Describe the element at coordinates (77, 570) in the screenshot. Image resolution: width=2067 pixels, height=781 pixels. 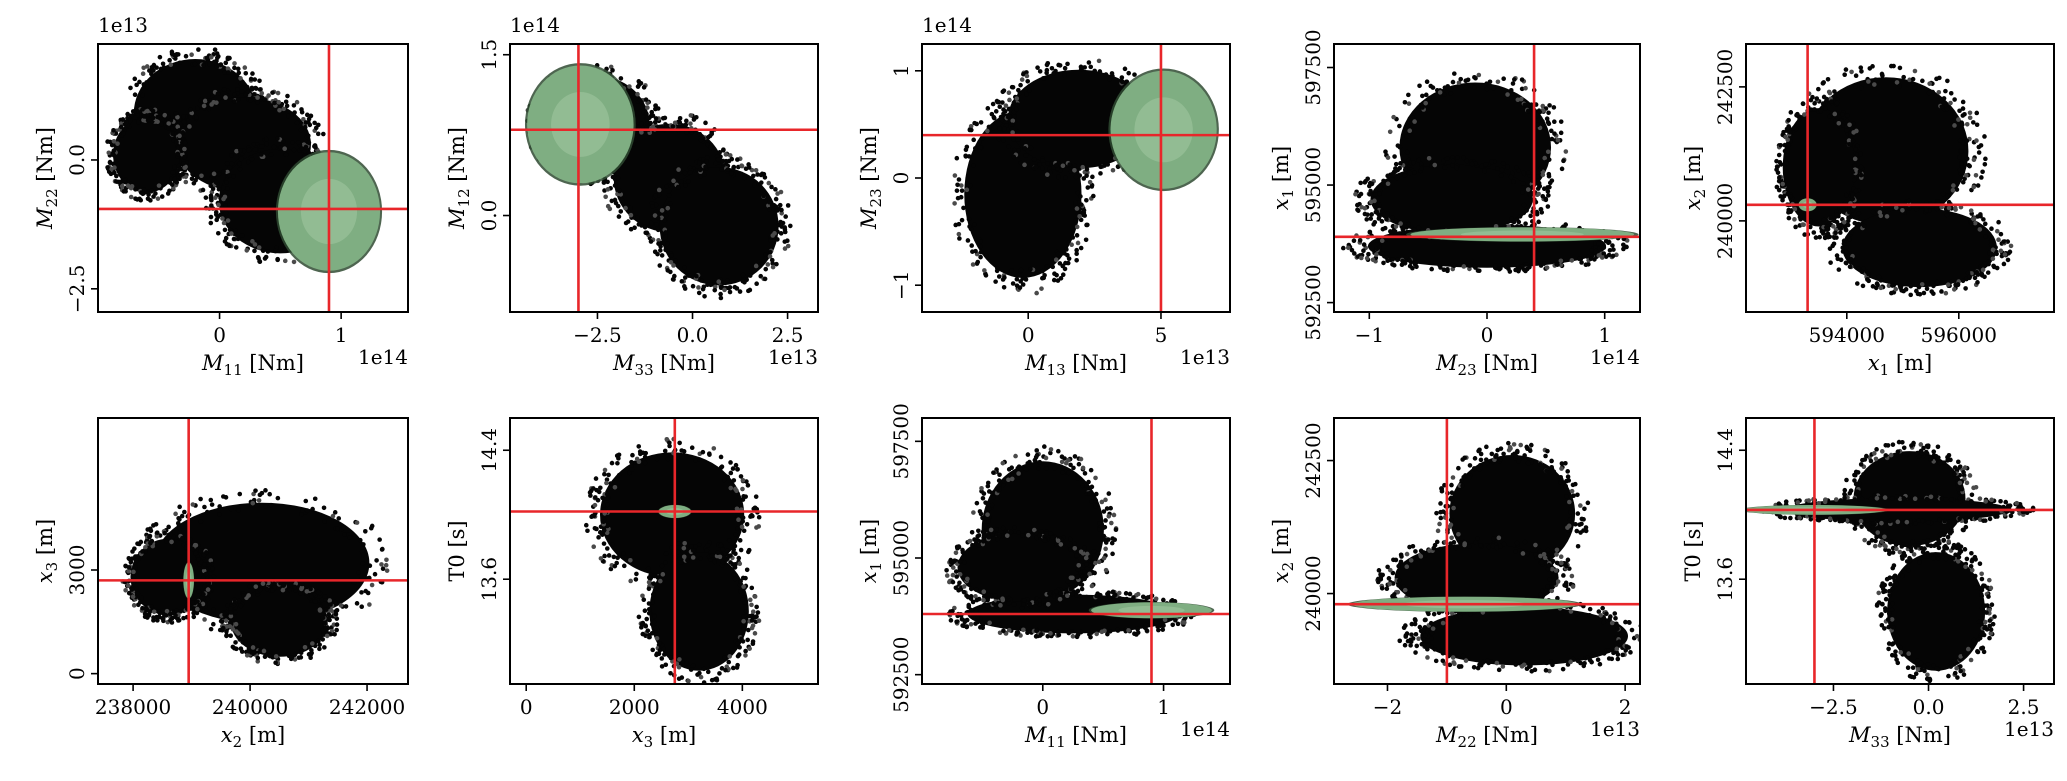
I see `panel-6-ytick-label: 3000` at that location.